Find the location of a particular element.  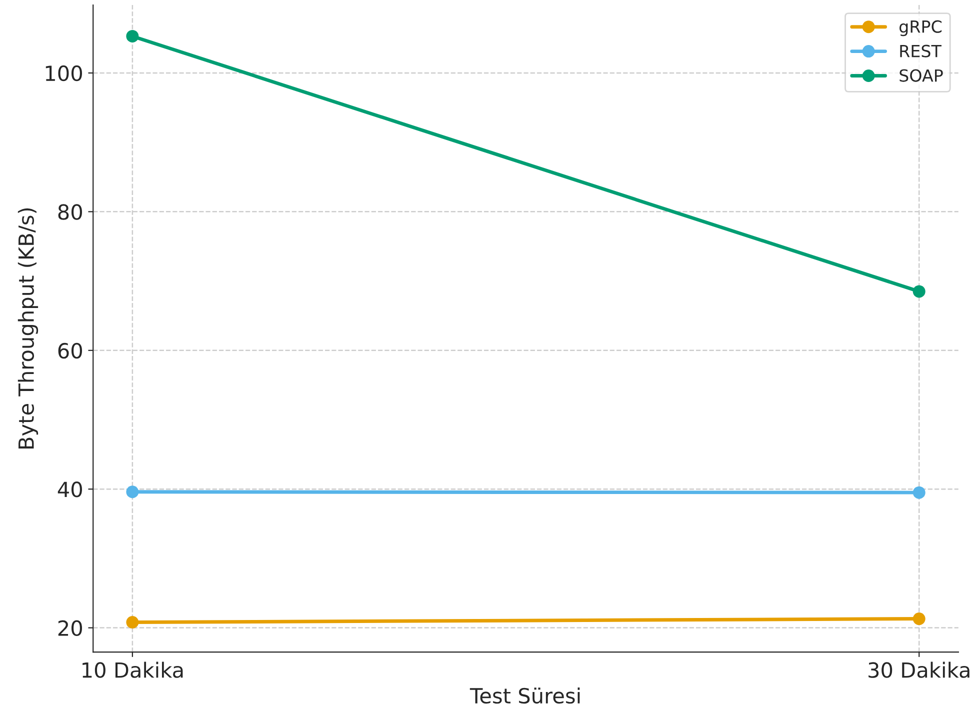

y-tick-label: 20 is located at coordinates (70, 628).